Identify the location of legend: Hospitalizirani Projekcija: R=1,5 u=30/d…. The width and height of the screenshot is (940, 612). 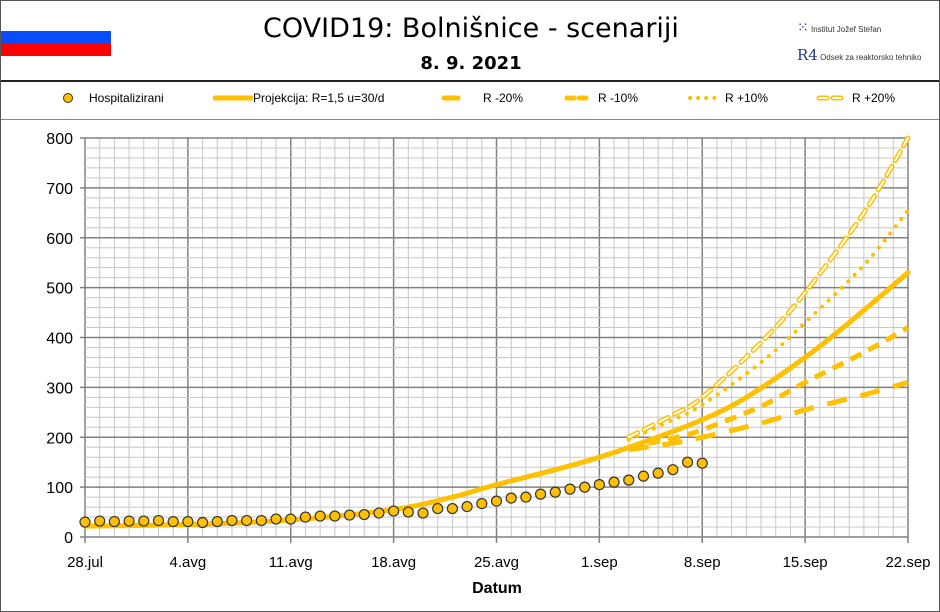
(470, 101).